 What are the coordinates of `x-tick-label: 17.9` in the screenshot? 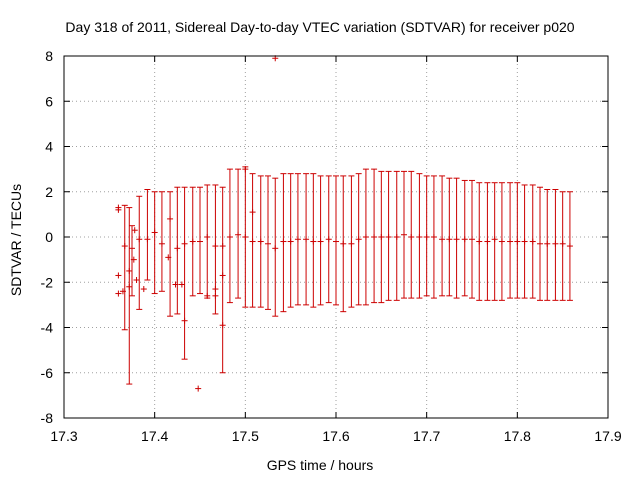 It's located at (607, 436).